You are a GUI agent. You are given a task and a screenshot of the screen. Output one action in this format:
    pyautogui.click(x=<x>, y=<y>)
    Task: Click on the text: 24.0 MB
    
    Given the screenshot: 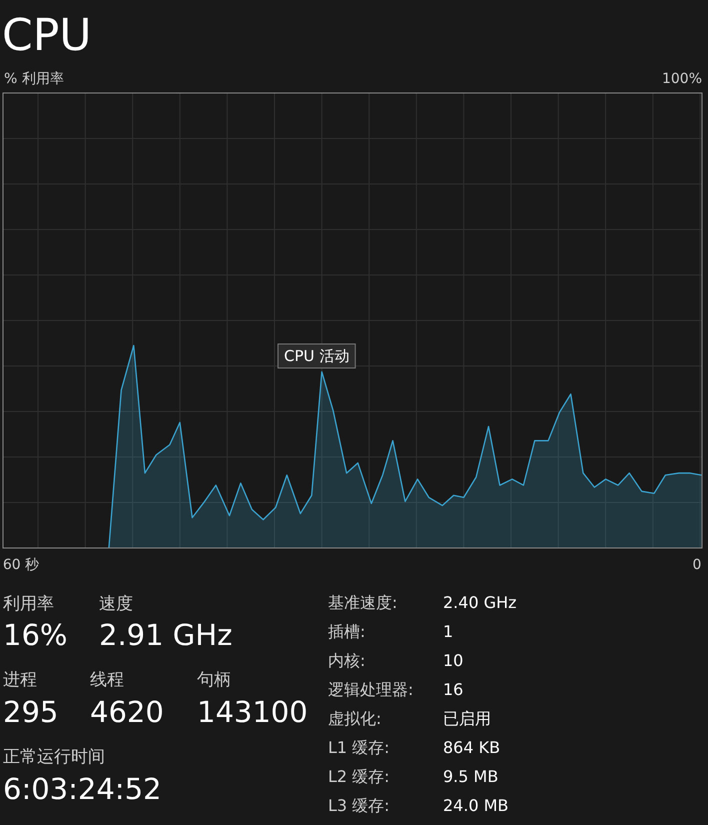 What is the action you would take?
    pyautogui.click(x=475, y=805)
    